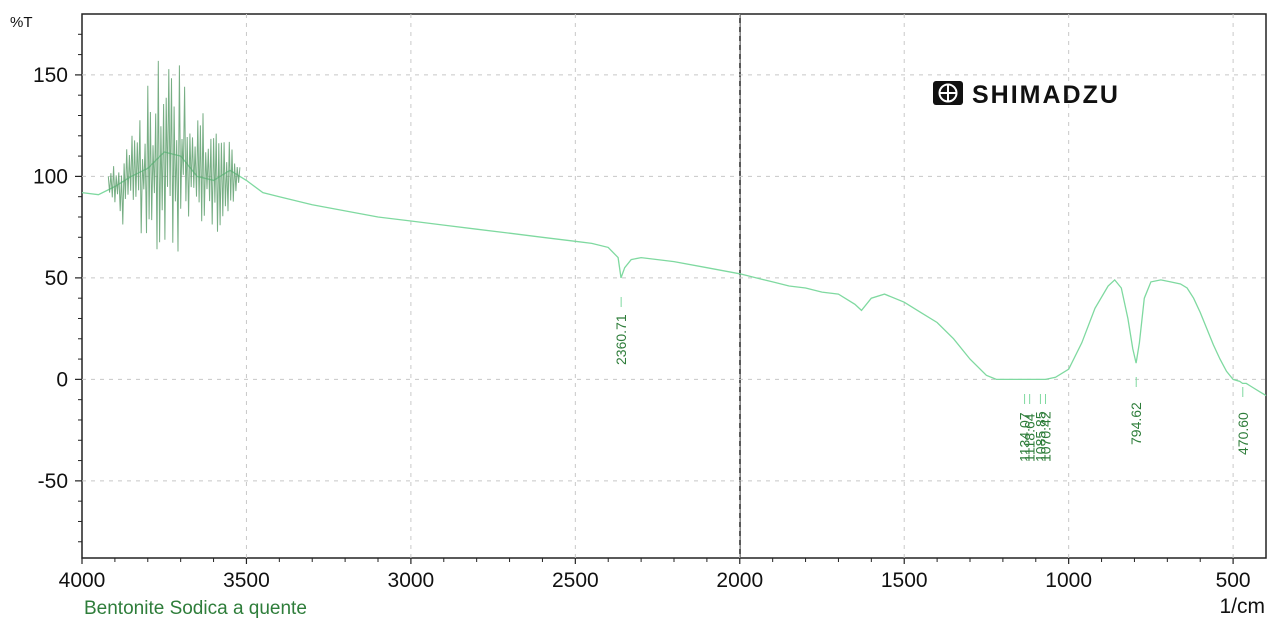  Describe the element at coordinates (50, 75) in the screenshot. I see `y-tick-label: 150` at that location.